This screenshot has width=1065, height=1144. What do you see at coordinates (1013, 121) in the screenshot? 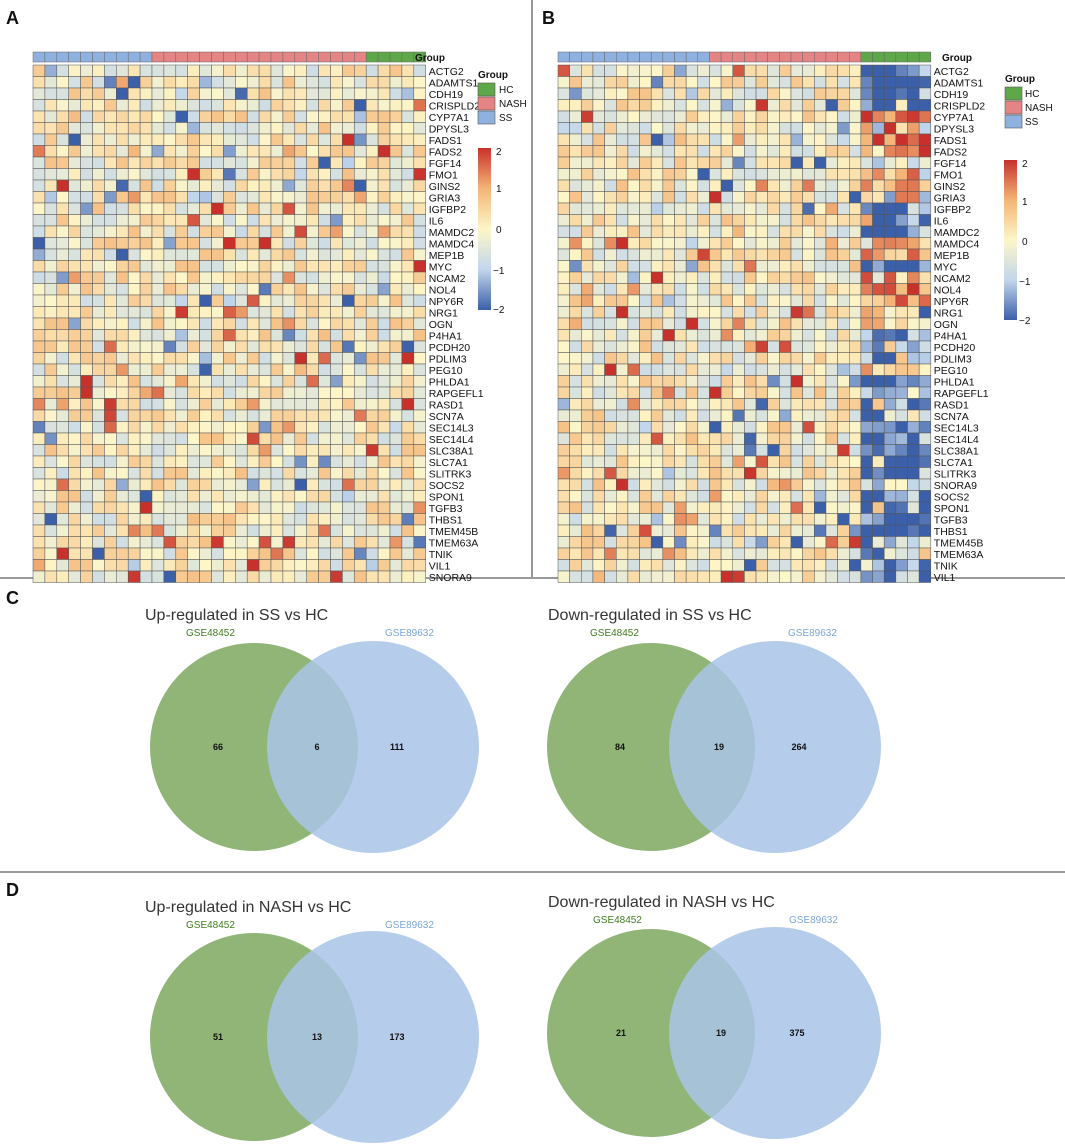
I see `legend-swatch-ss` at bounding box center [1013, 121].